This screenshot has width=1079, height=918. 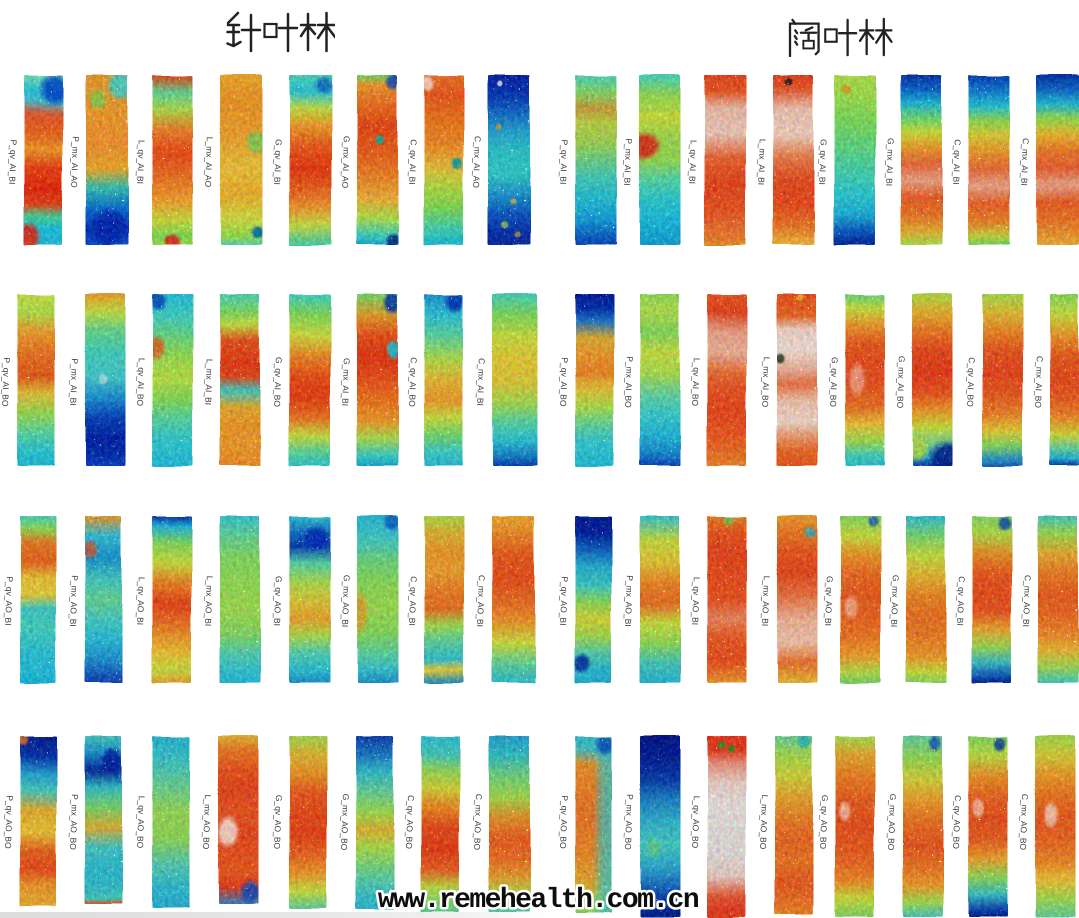 I want to click on svg-text: www.remehealth.com.cn, so click(x=538, y=900).